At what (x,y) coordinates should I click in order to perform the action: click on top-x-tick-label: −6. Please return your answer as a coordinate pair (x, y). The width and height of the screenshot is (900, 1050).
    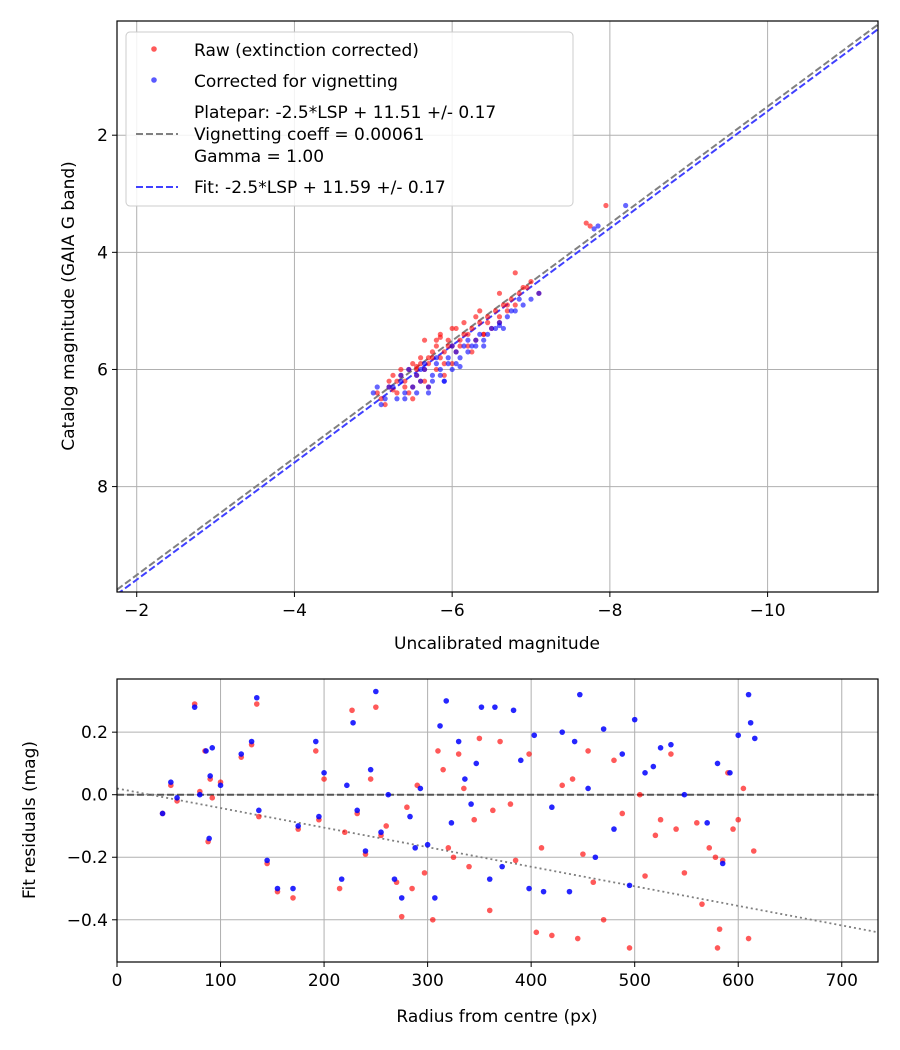
    Looking at the image, I should click on (452, 611).